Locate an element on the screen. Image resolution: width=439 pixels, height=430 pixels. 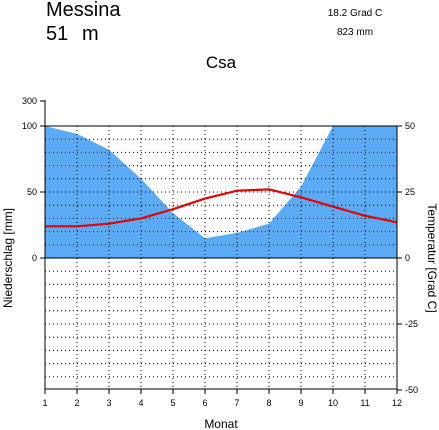
left-axis-title: Niederschlag [mm] is located at coordinates (8, 258).